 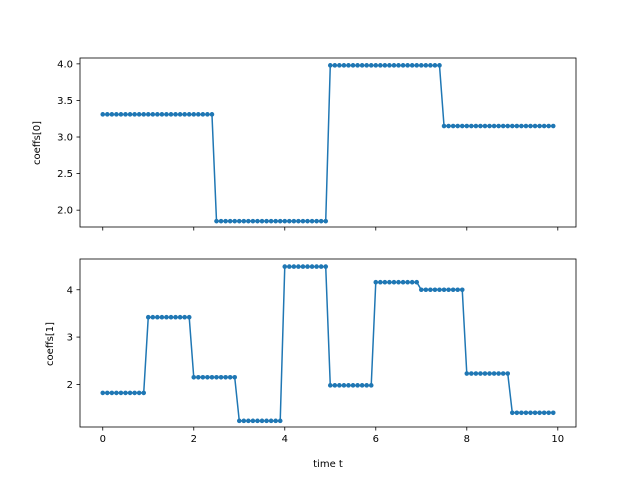 What do you see at coordinates (285, 439) in the screenshot?
I see `x-tick-label: 4` at bounding box center [285, 439].